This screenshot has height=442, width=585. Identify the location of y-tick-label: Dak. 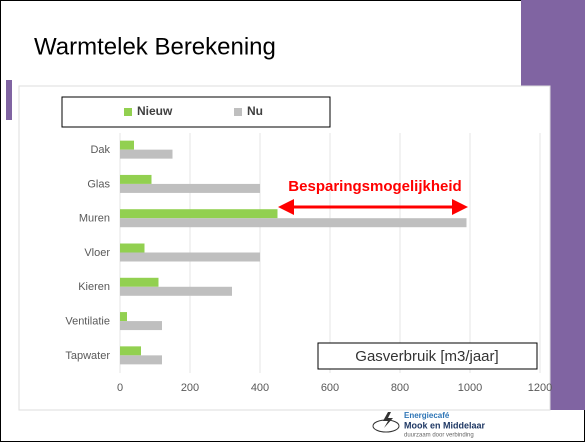
(100, 150).